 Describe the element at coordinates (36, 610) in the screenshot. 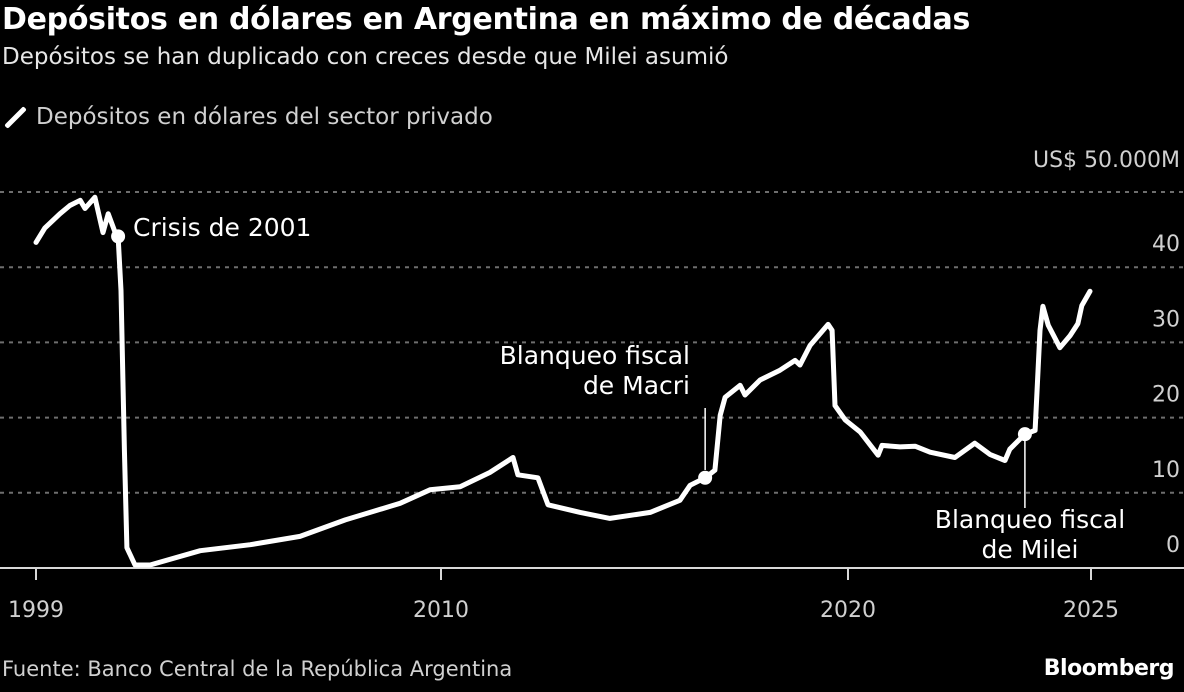

I see `x-tick-label: 1999` at that location.